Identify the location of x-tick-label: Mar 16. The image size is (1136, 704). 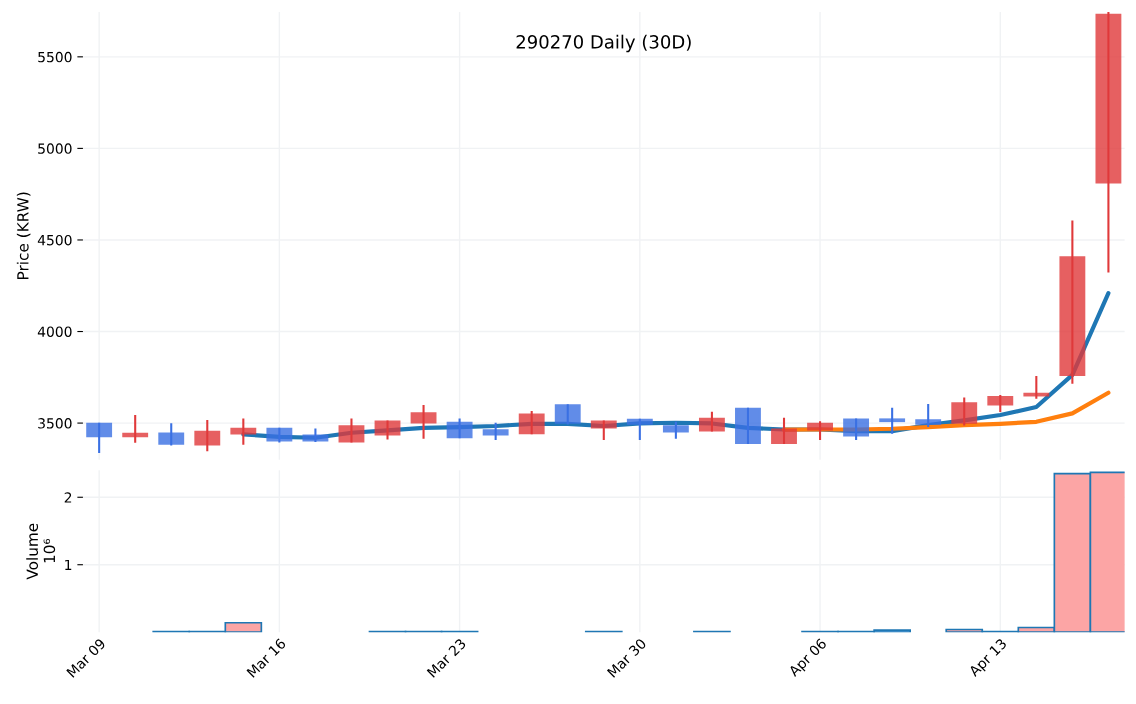
(266, 657).